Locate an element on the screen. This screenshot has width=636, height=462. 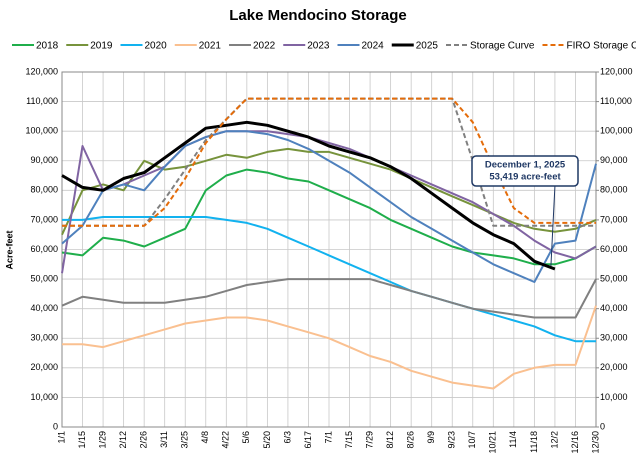
legend-label: 2024 is located at coordinates (373, 46).